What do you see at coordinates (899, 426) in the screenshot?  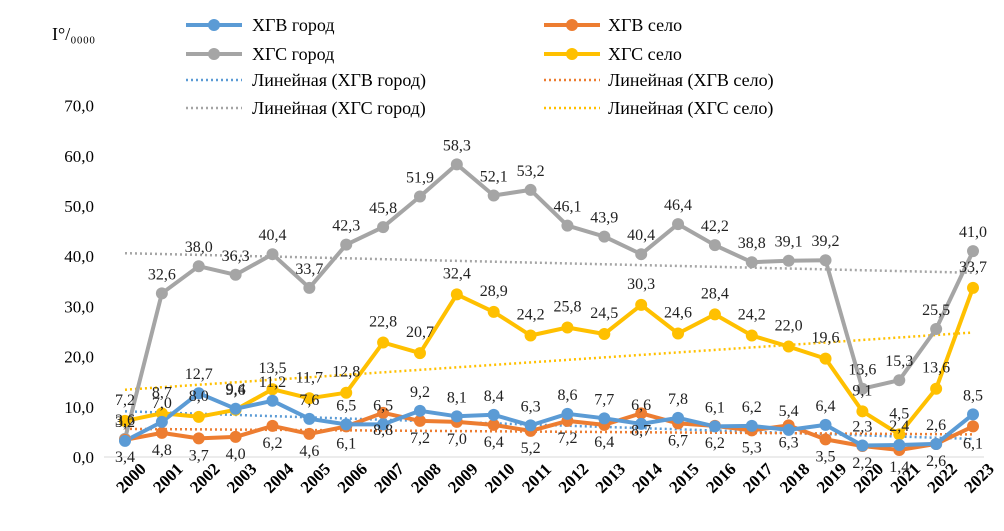 I see `data-label: 2,4` at bounding box center [899, 426].